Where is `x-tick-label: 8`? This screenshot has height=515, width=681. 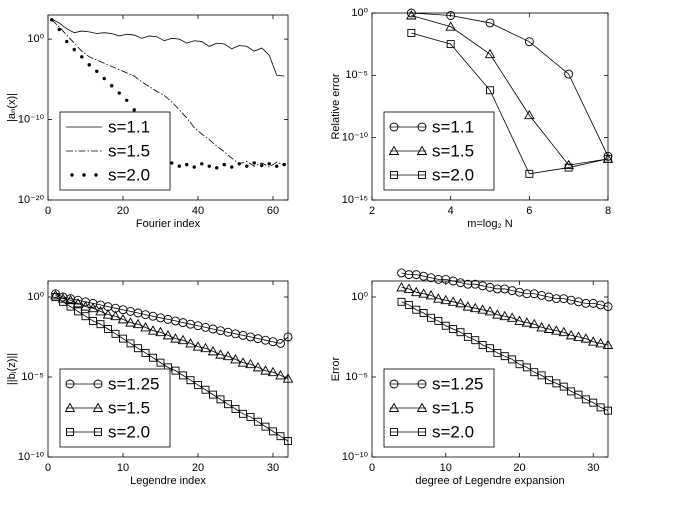 x-tick-label: 8 is located at coordinates (608, 211).